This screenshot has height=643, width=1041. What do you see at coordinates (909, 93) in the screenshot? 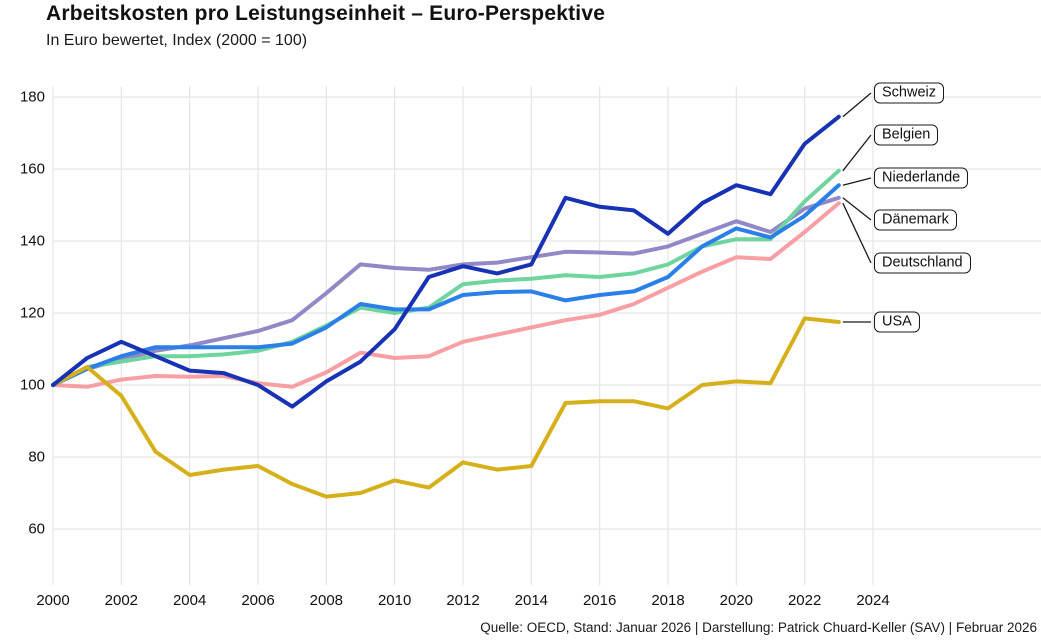
I see `series-label-schweiz: Schweiz` at bounding box center [909, 93].